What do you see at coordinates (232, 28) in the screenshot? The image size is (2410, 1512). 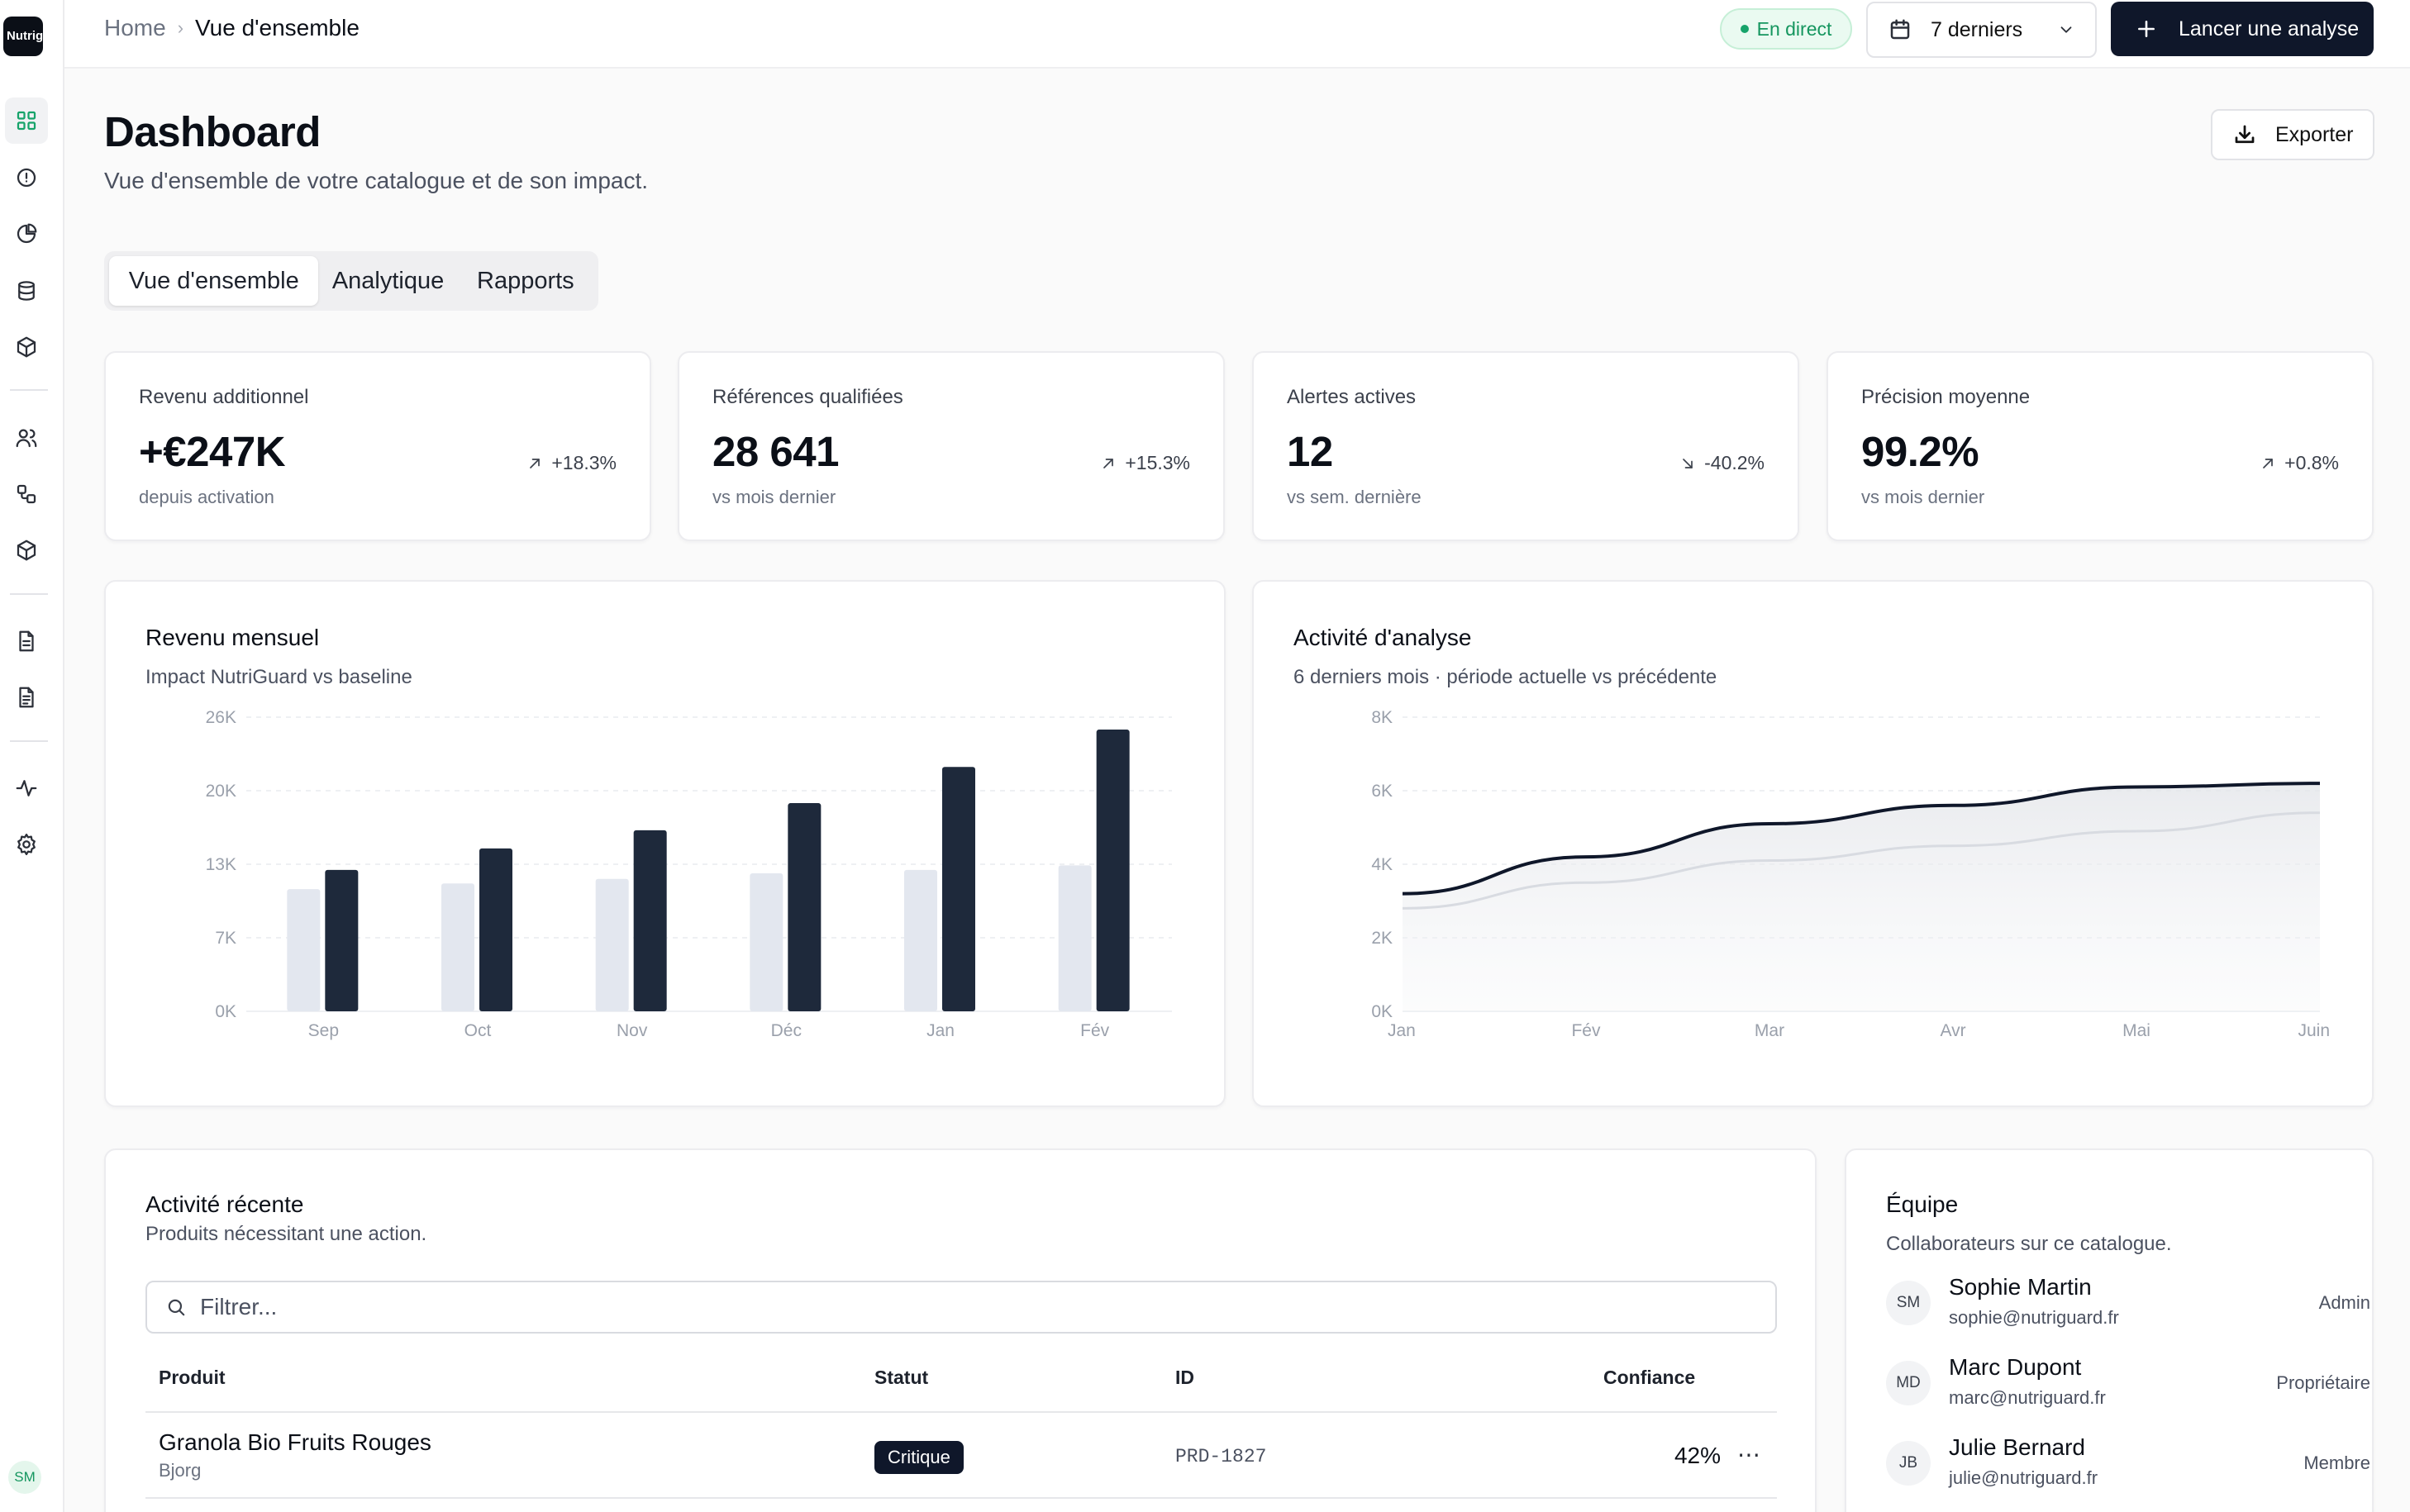 I see `breadcrumb: Home › Vue d'ensemble` at bounding box center [232, 28].